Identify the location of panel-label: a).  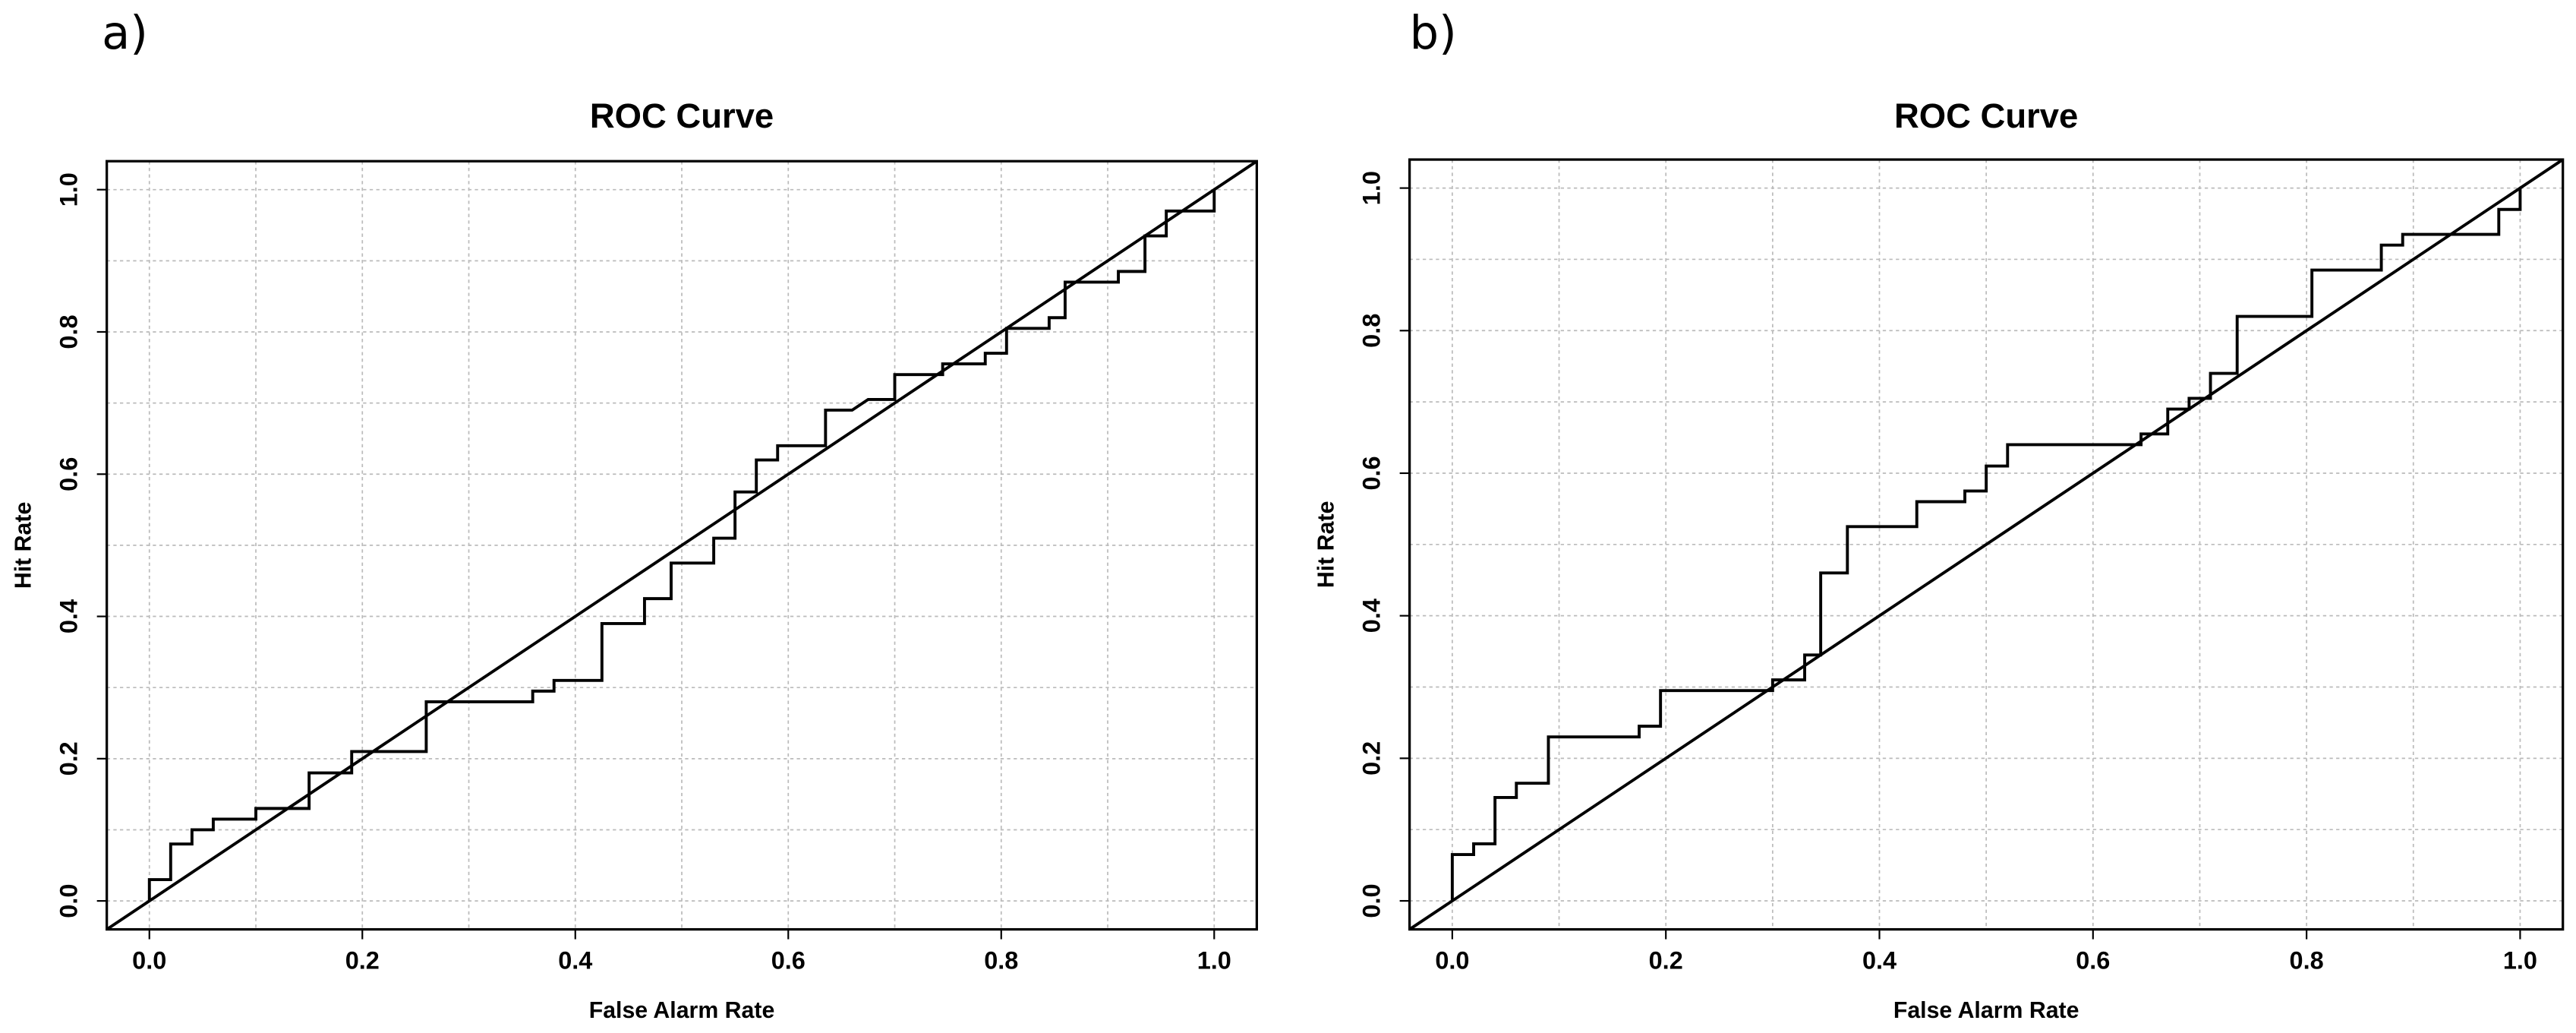
(125, 33).